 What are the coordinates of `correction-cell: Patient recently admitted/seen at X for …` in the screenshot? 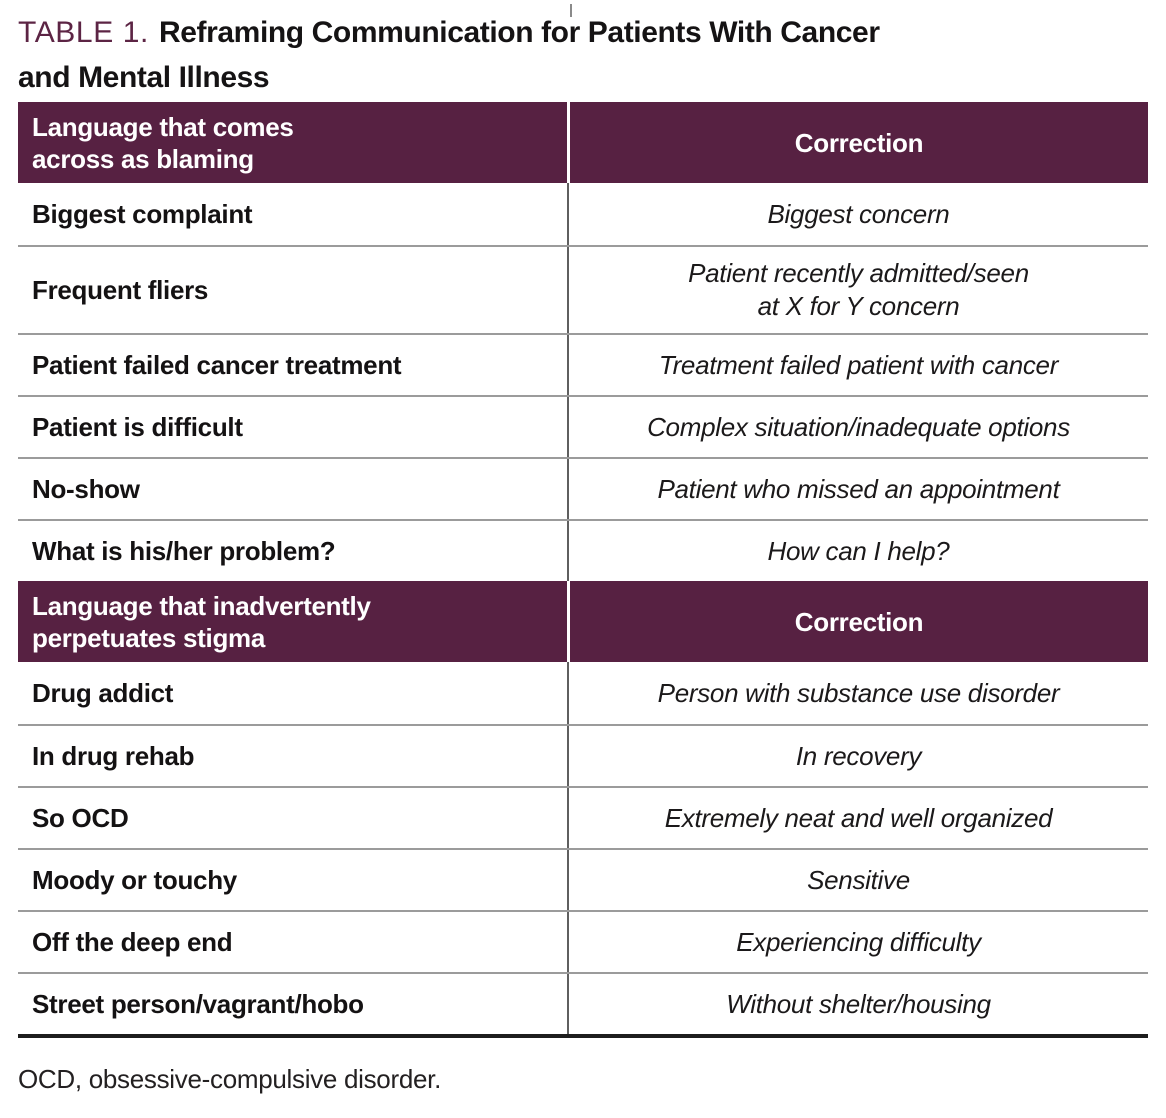 It's located at (857, 290).